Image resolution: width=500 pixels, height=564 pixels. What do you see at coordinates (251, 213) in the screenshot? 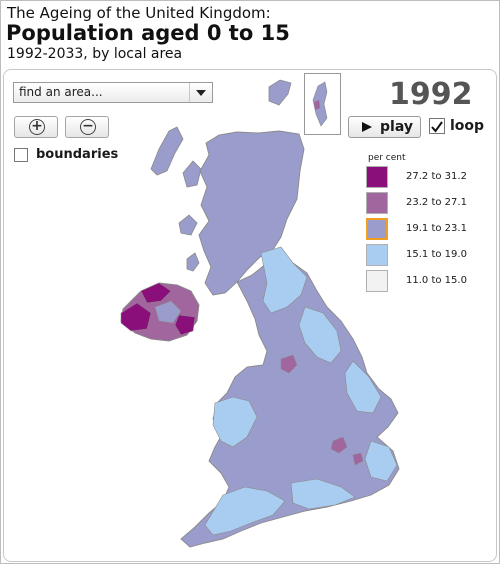
I see `scotland-region` at bounding box center [251, 213].